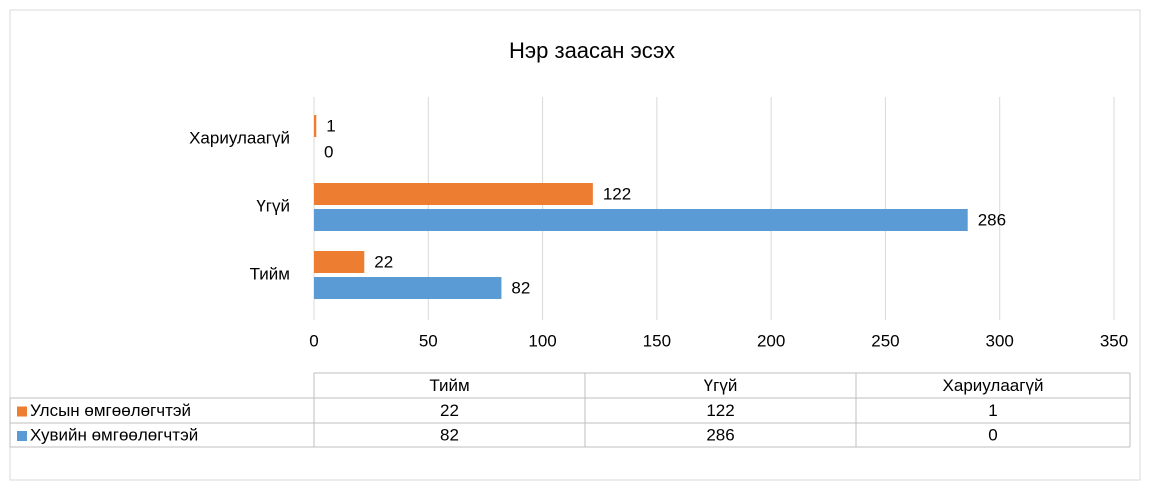  I want to click on table-cell: 286, so click(720, 434).